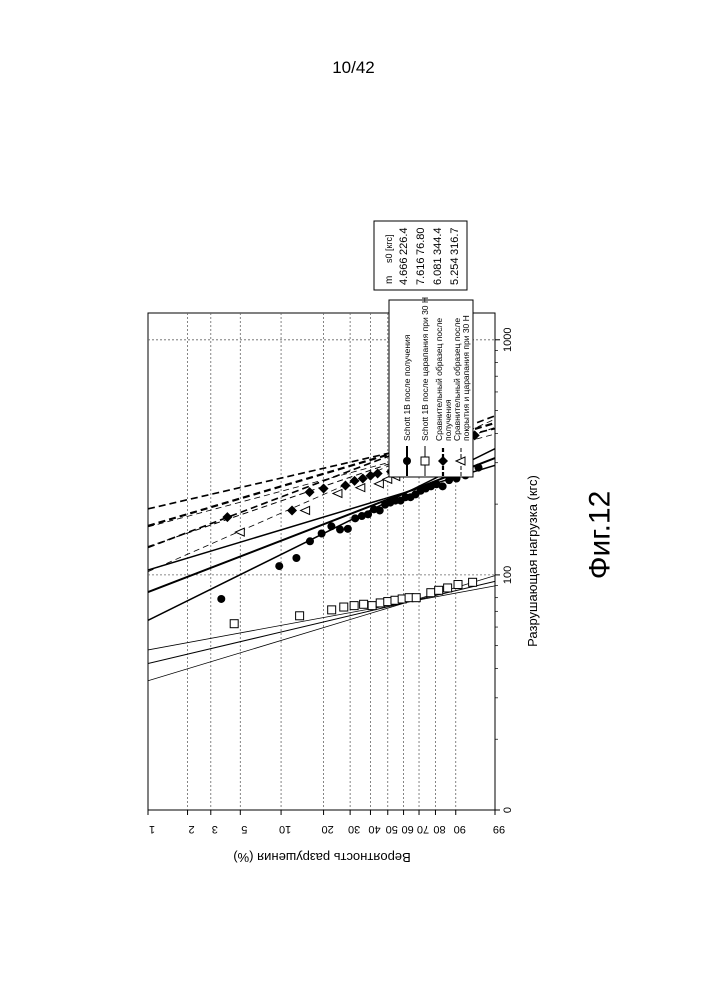 This screenshot has width=707, height=1000. Describe the element at coordinates (327, 829) in the screenshot. I see `tick-label-prob: 20` at that location.